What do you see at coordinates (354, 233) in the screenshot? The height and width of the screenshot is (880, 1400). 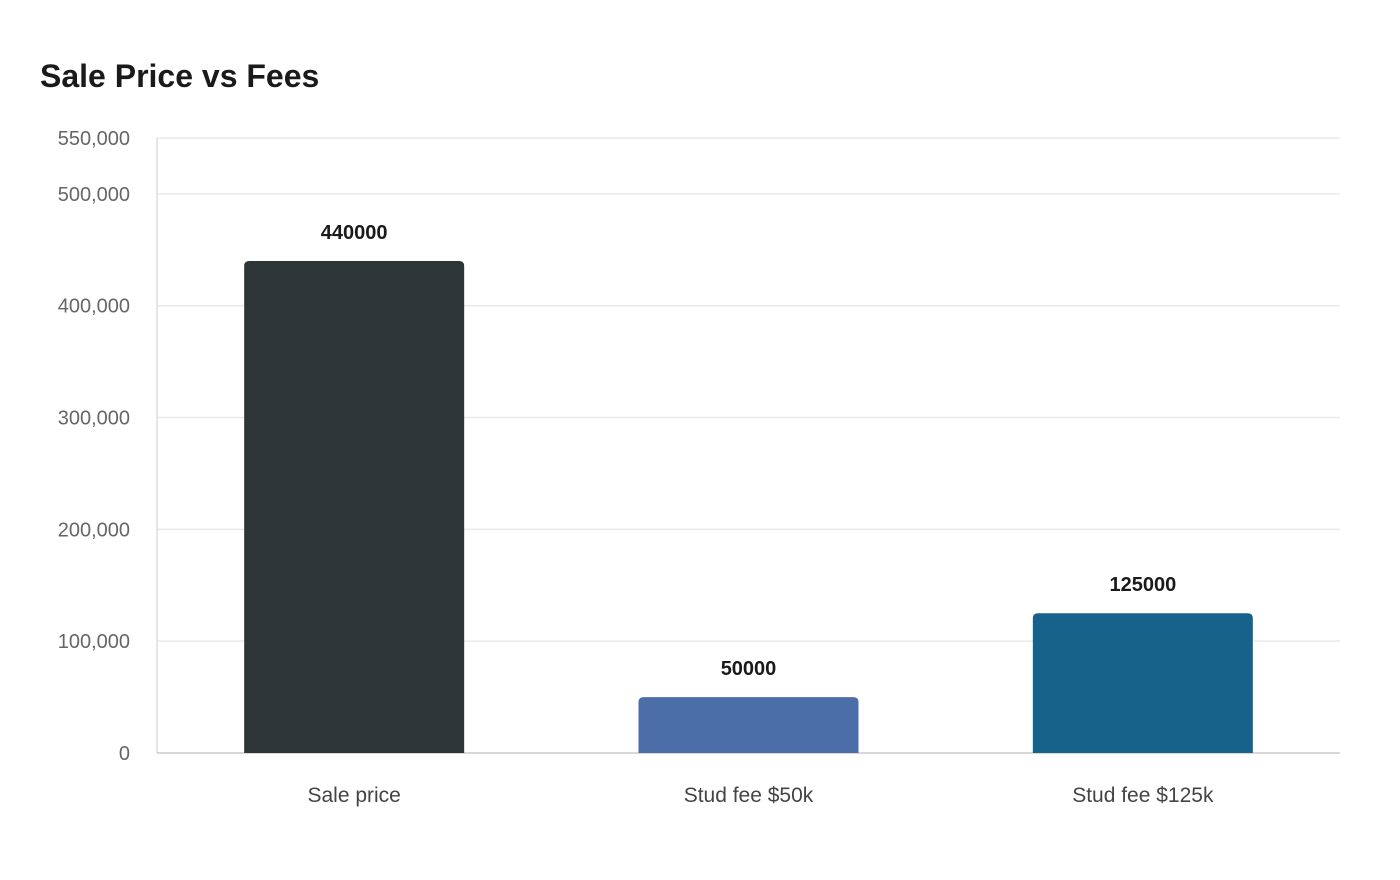 I see `bar-value-label: 440000` at bounding box center [354, 233].